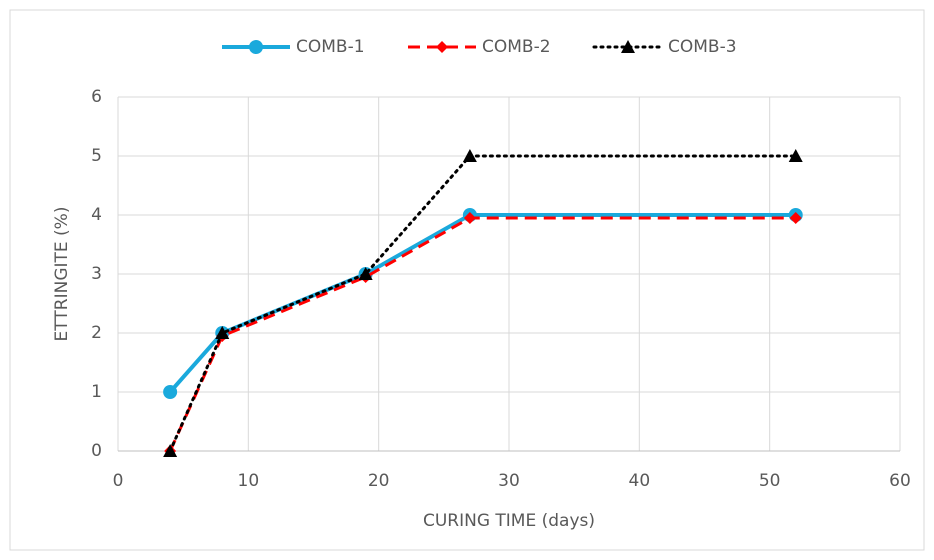  What do you see at coordinates (900, 481) in the screenshot?
I see `x-tick-label: 60` at bounding box center [900, 481].